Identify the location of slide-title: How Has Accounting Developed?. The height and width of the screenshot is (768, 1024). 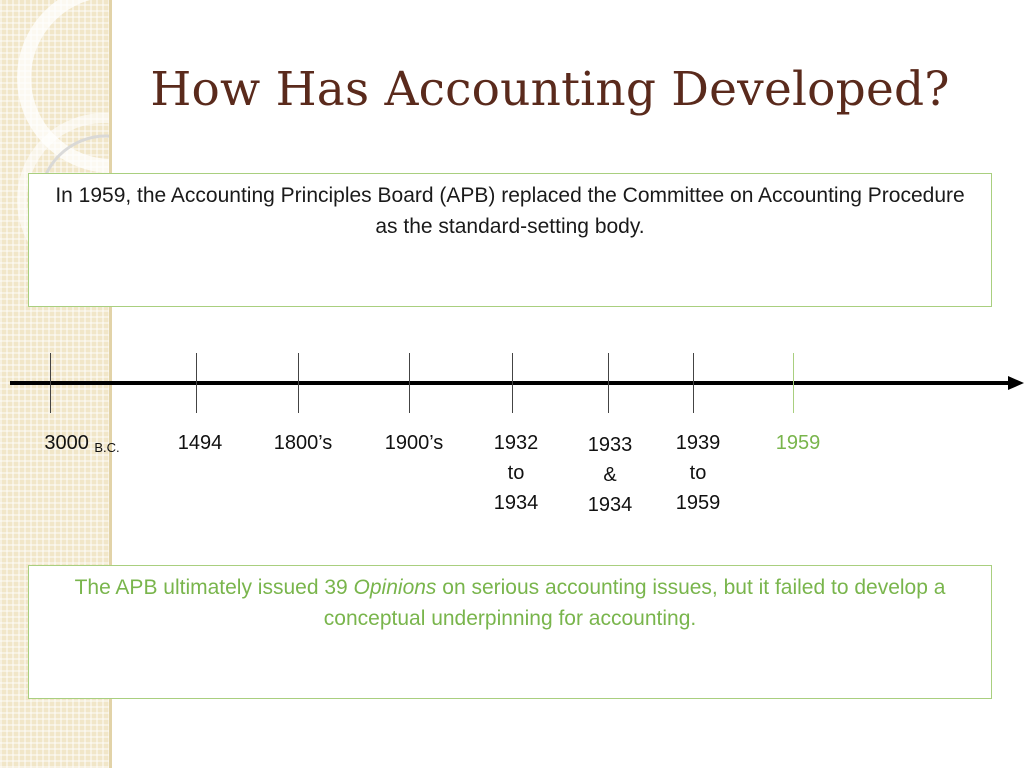
(550, 89).